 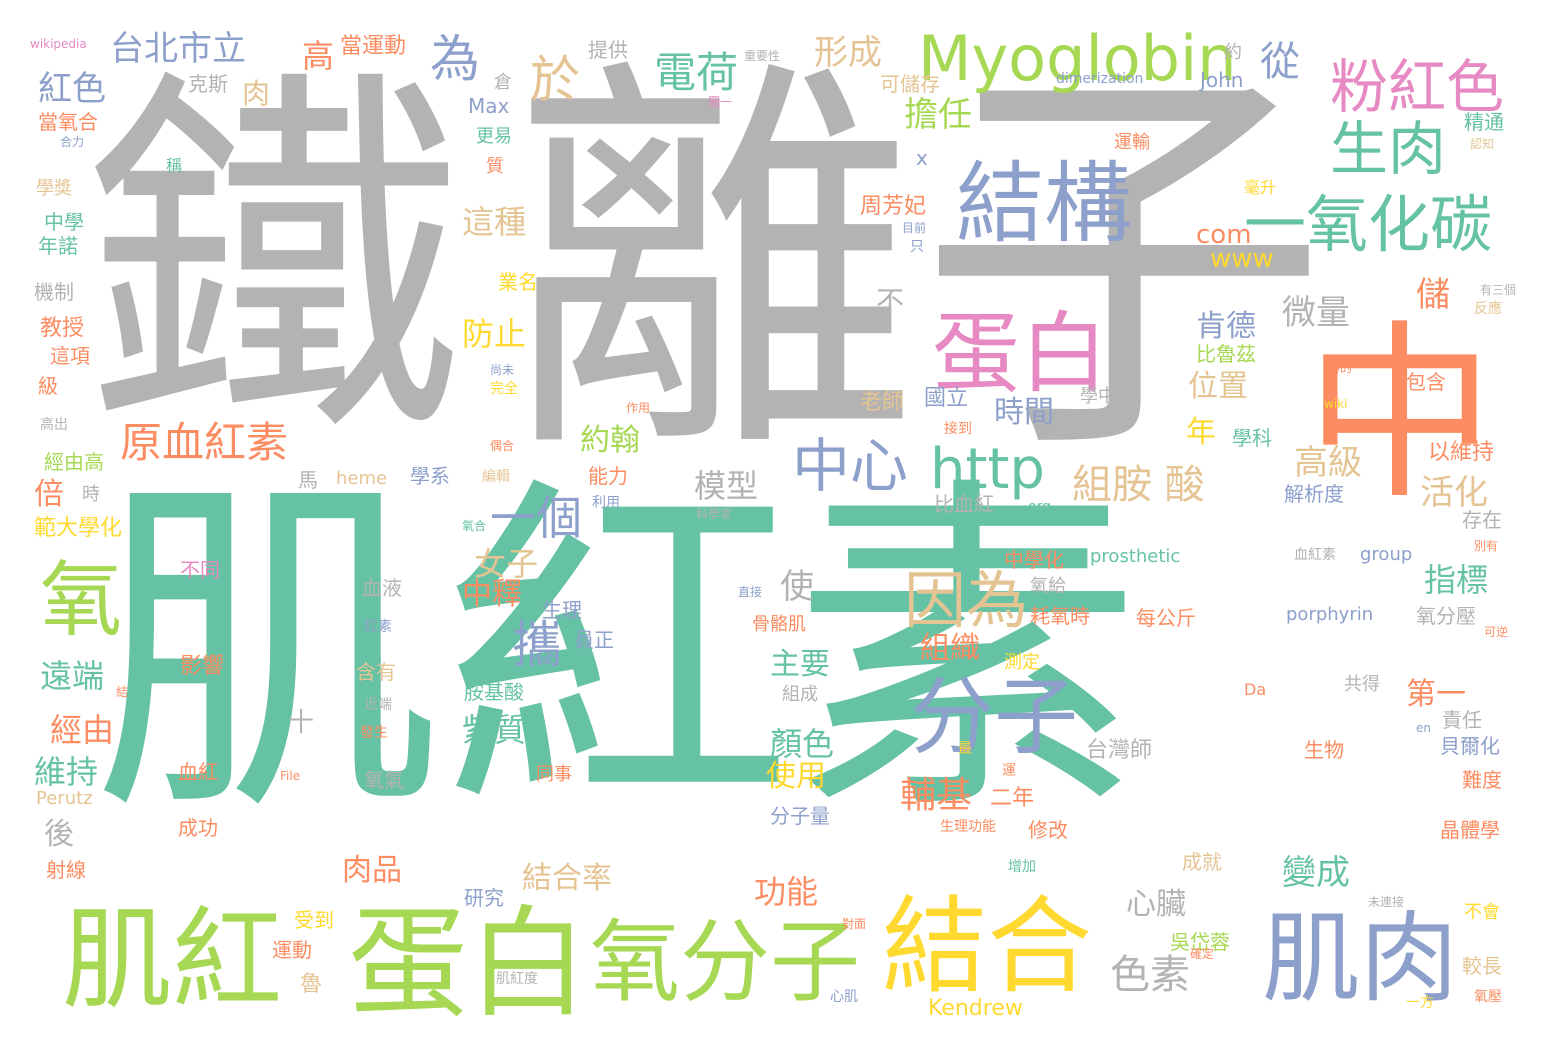 What do you see at coordinates (1150, 975) in the screenshot?
I see `word-pigment: 色素` at bounding box center [1150, 975].